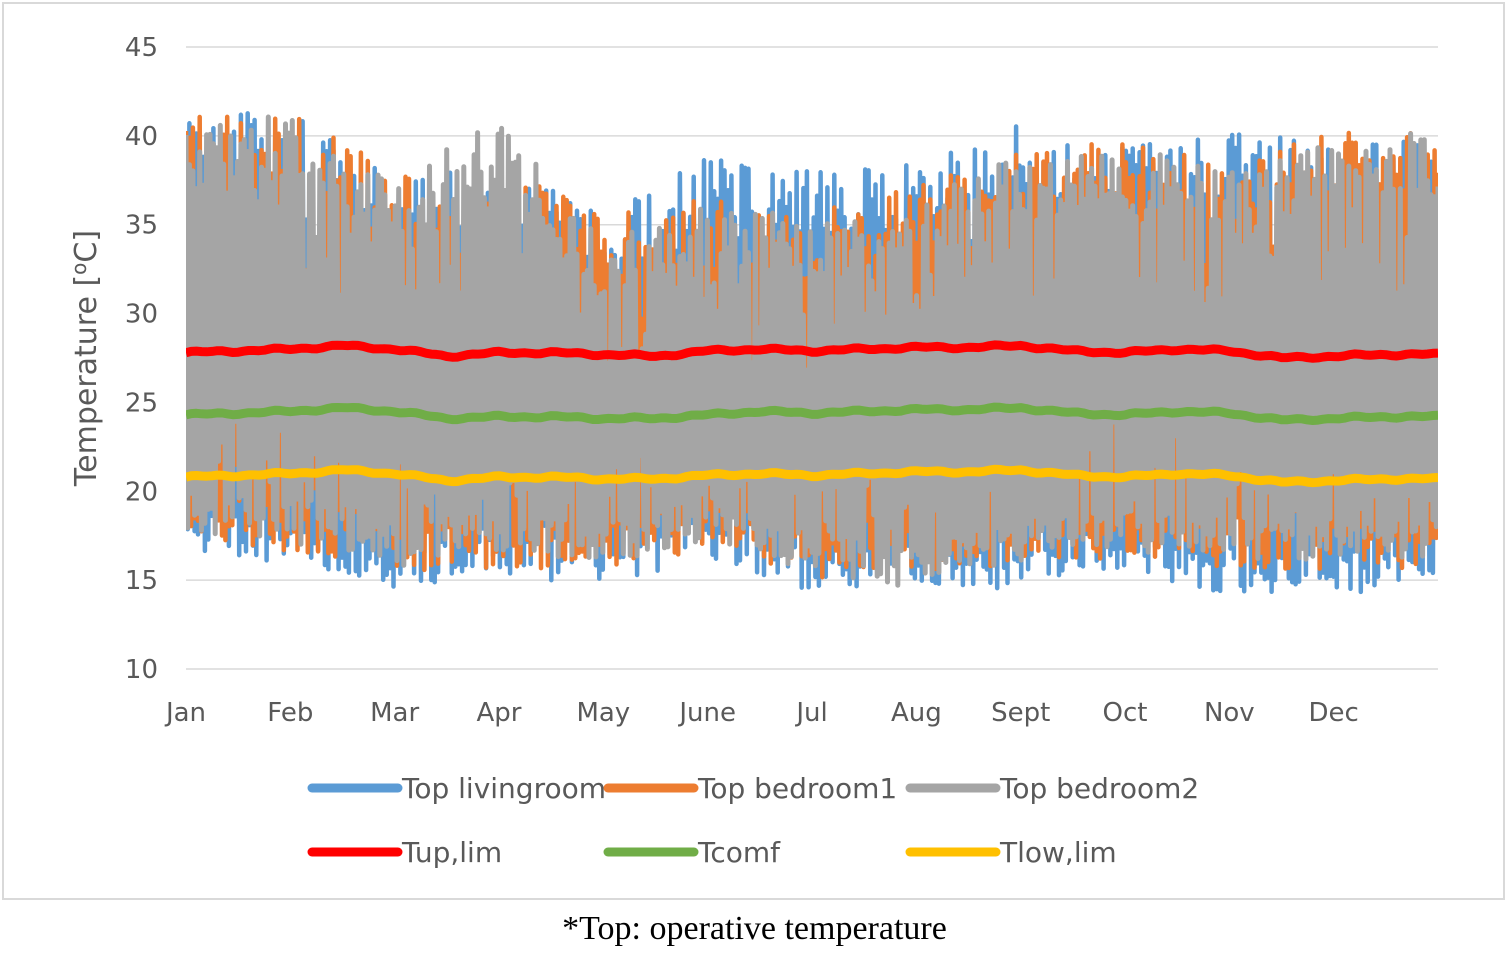 The width and height of the screenshot is (1509, 958). What do you see at coordinates (141, 48) in the screenshot?
I see `y-tick-label: 45` at bounding box center [141, 48].